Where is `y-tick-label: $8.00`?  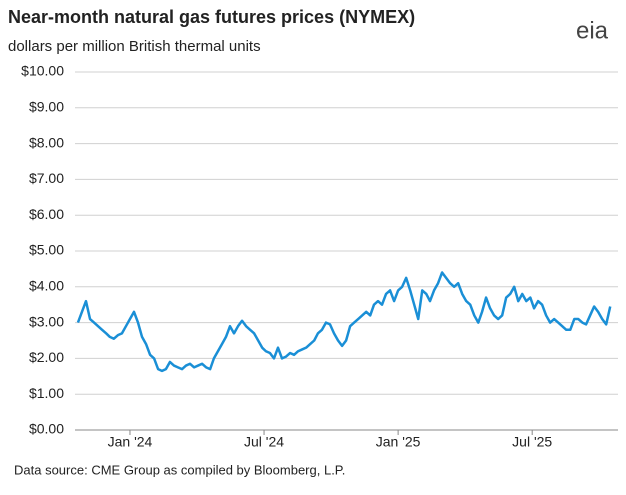 y-tick-label: $8.00 is located at coordinates (46, 142).